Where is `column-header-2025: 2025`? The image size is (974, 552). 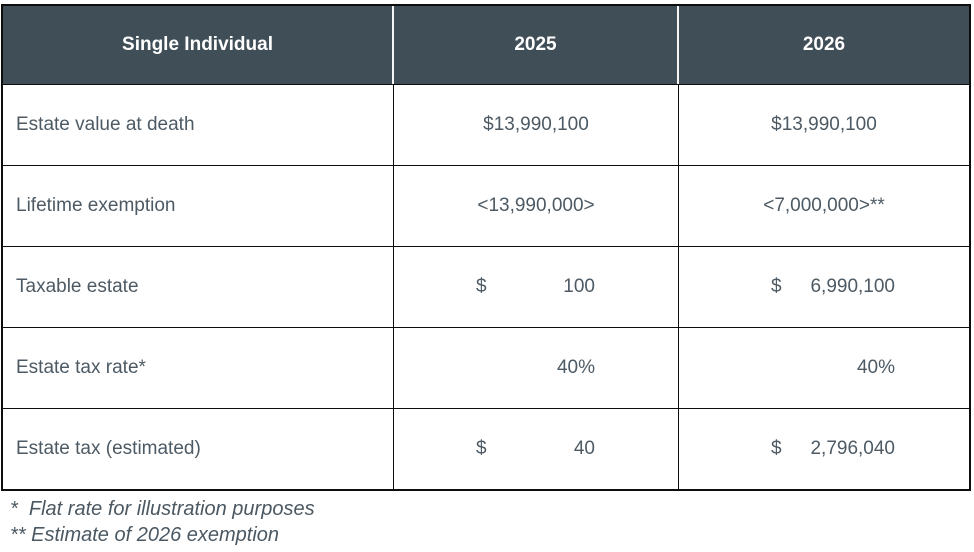
column-header-2025: 2025 is located at coordinates (536, 45).